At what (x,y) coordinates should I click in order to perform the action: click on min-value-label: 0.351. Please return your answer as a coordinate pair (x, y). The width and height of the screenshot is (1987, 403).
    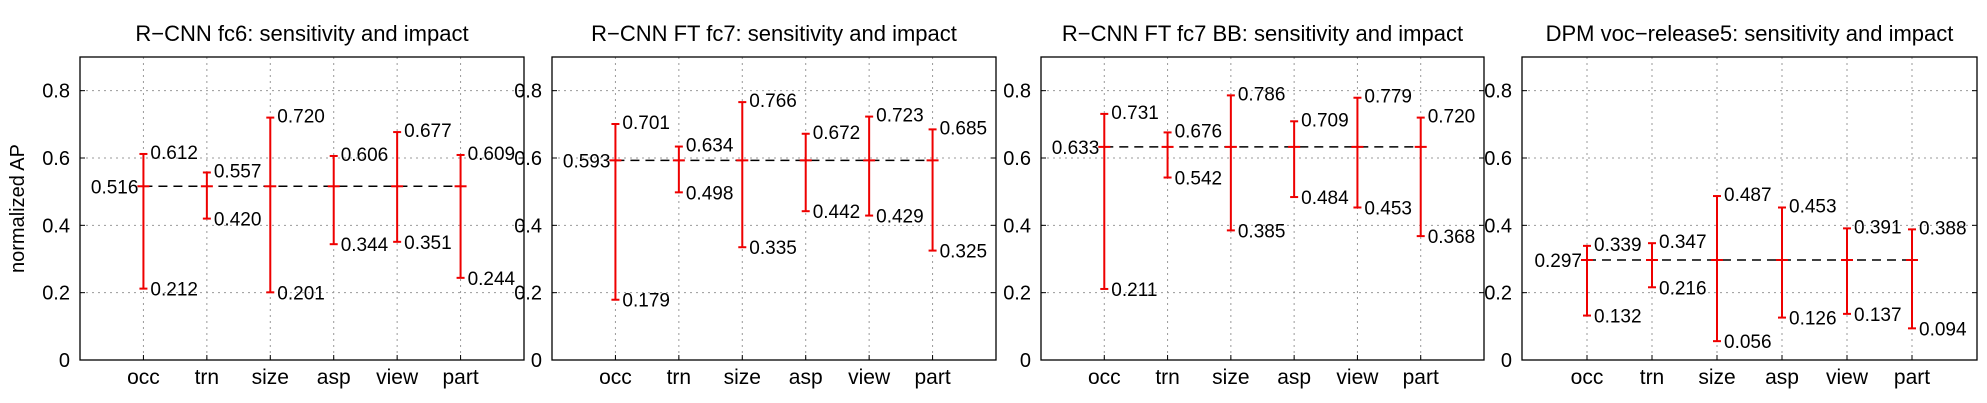
    Looking at the image, I should click on (428, 243).